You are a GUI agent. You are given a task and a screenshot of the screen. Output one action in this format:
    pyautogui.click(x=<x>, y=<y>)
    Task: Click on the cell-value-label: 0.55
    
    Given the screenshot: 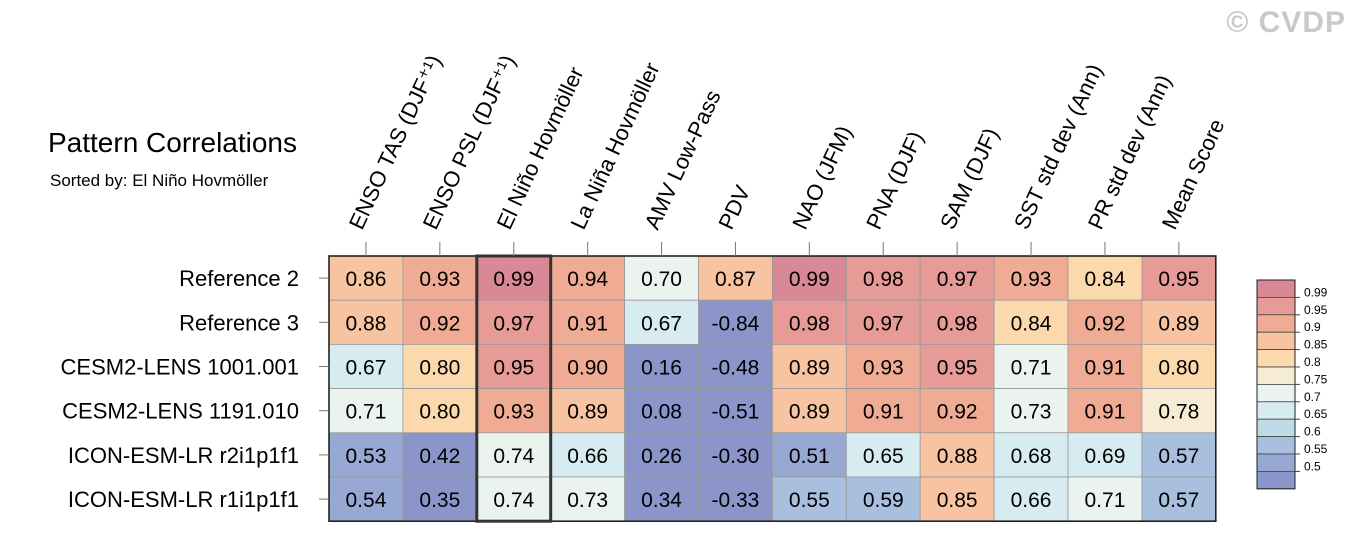 What is the action you would take?
    pyautogui.click(x=809, y=500)
    